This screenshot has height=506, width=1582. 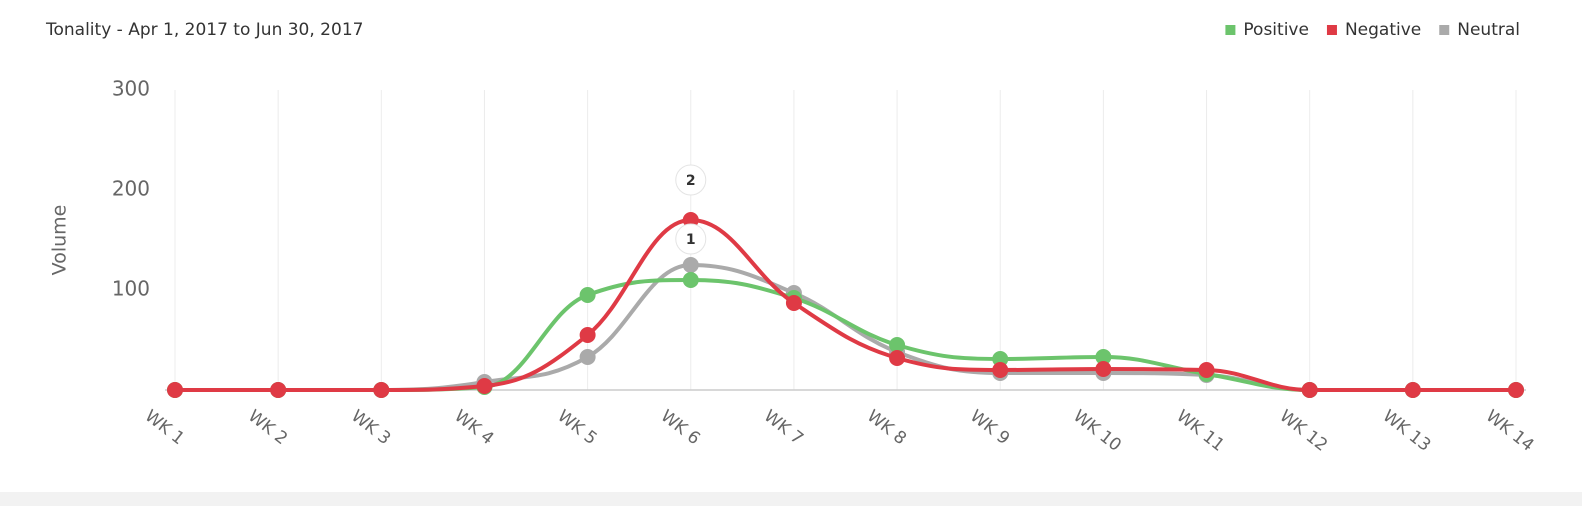 I want to click on footer-band, so click(x=791, y=499).